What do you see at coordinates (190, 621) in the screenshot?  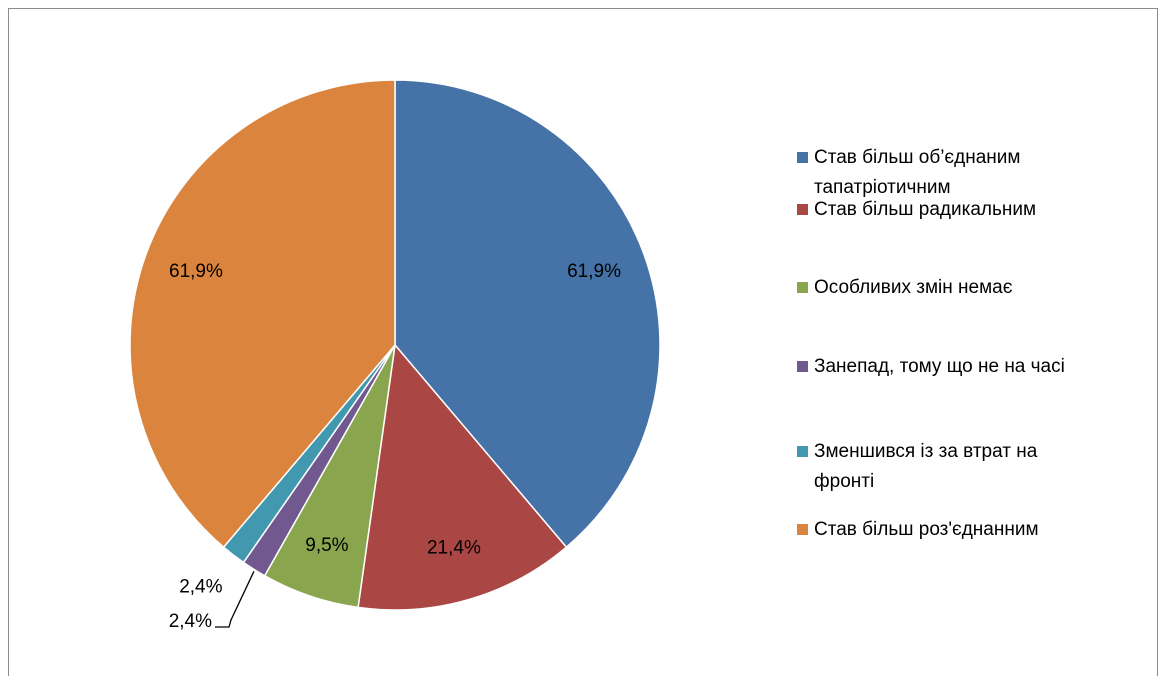 I see `data-label-3: 2,4%` at bounding box center [190, 621].